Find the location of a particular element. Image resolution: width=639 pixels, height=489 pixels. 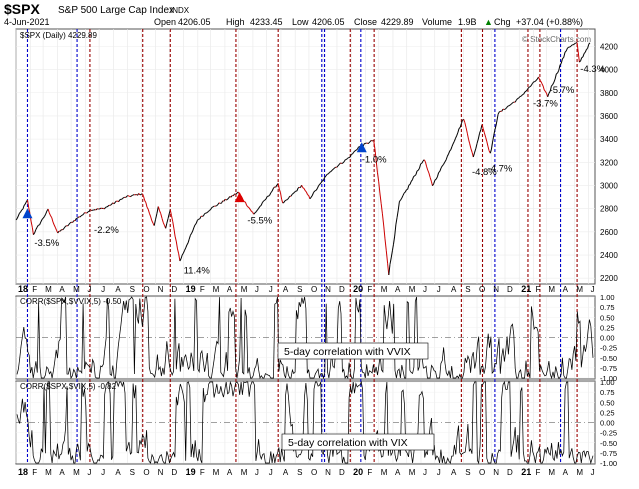

x-tick-label: N is located at coordinates (496, 472).